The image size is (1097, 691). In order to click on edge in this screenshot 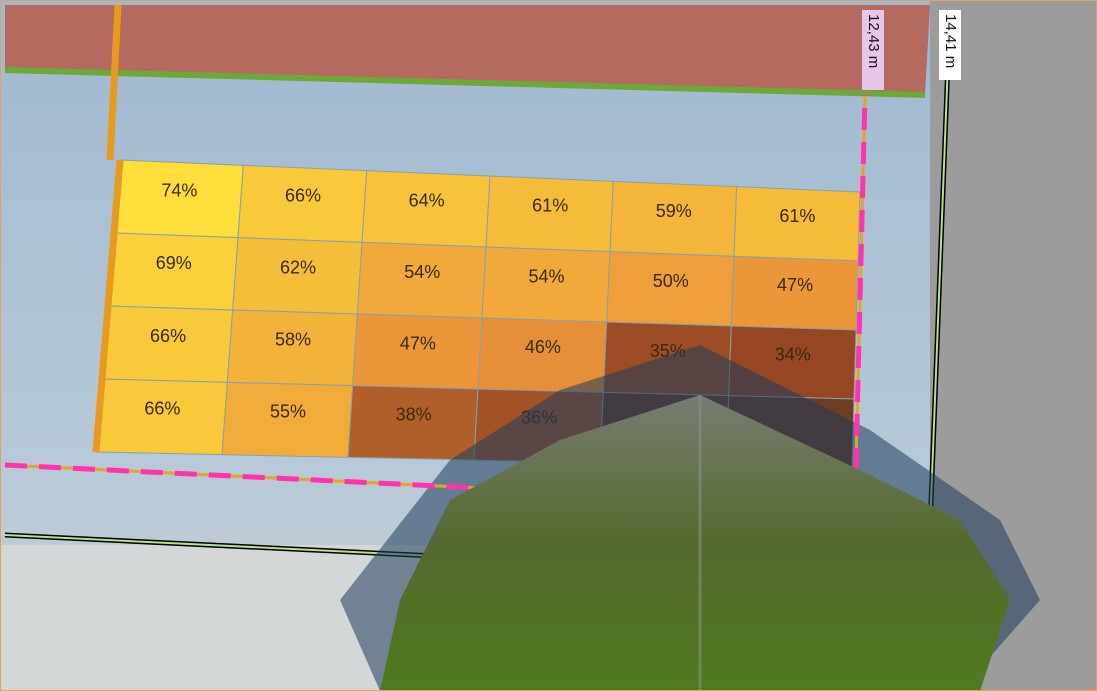, I will do `click(114, 82)`.